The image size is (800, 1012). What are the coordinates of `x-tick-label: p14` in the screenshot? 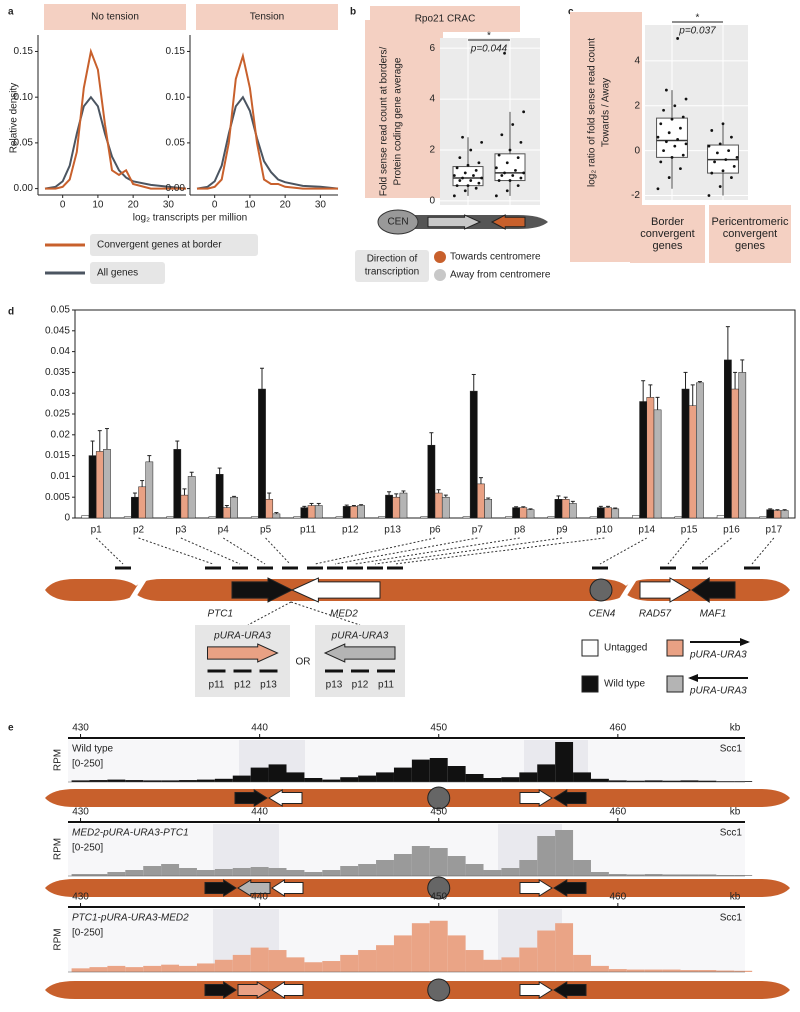 It's located at (646, 530).